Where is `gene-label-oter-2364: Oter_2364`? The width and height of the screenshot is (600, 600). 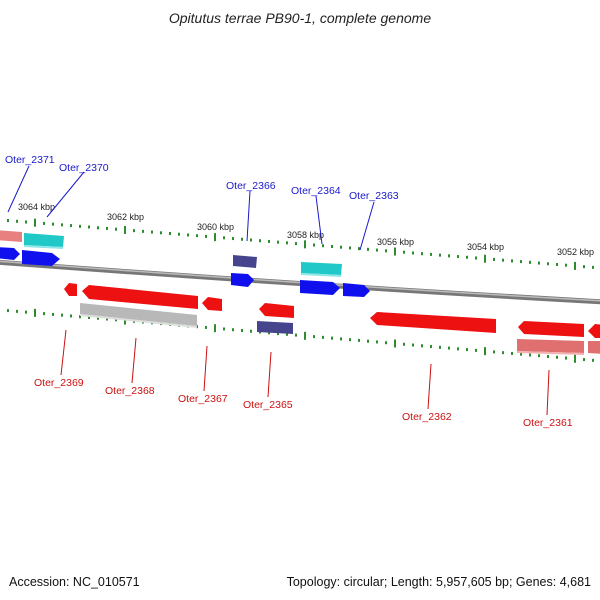
gene-label-oter-2364: Oter_2364 is located at coordinates (316, 191).